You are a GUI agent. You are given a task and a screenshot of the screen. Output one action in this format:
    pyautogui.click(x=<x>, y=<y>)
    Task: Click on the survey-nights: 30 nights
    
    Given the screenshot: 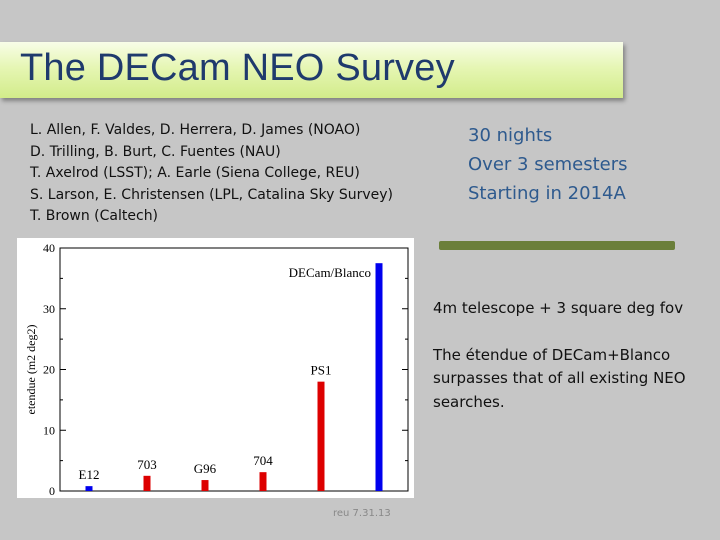 What is the action you would take?
    pyautogui.click(x=510, y=135)
    